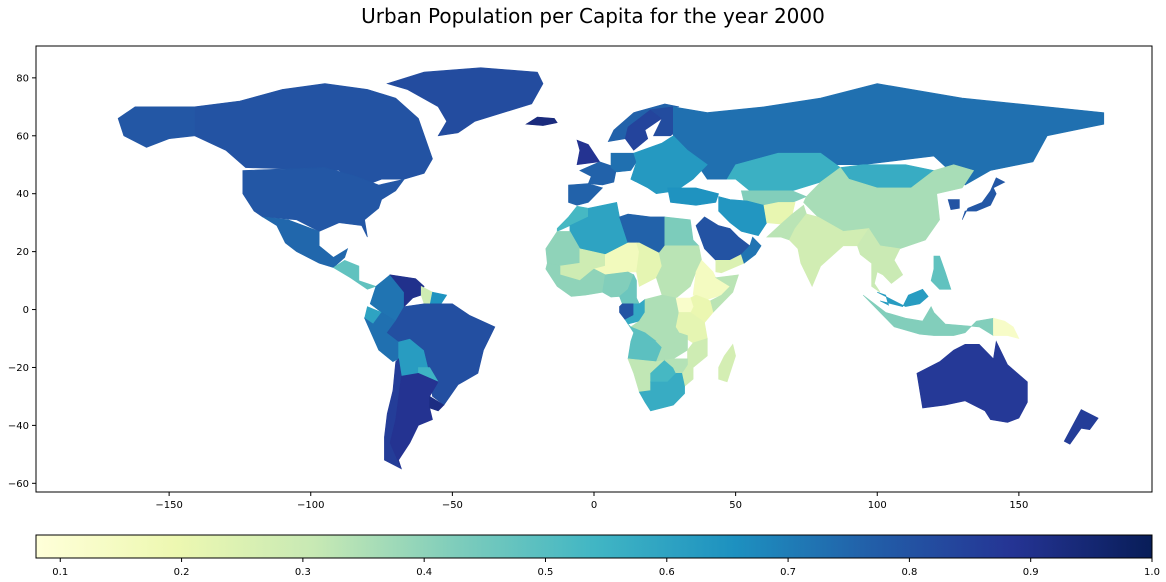 Image resolution: width=1166 pixels, height=582 pixels. What do you see at coordinates (888, 134) in the screenshot?
I see `region-russia: Russia: 0.73` at bounding box center [888, 134].